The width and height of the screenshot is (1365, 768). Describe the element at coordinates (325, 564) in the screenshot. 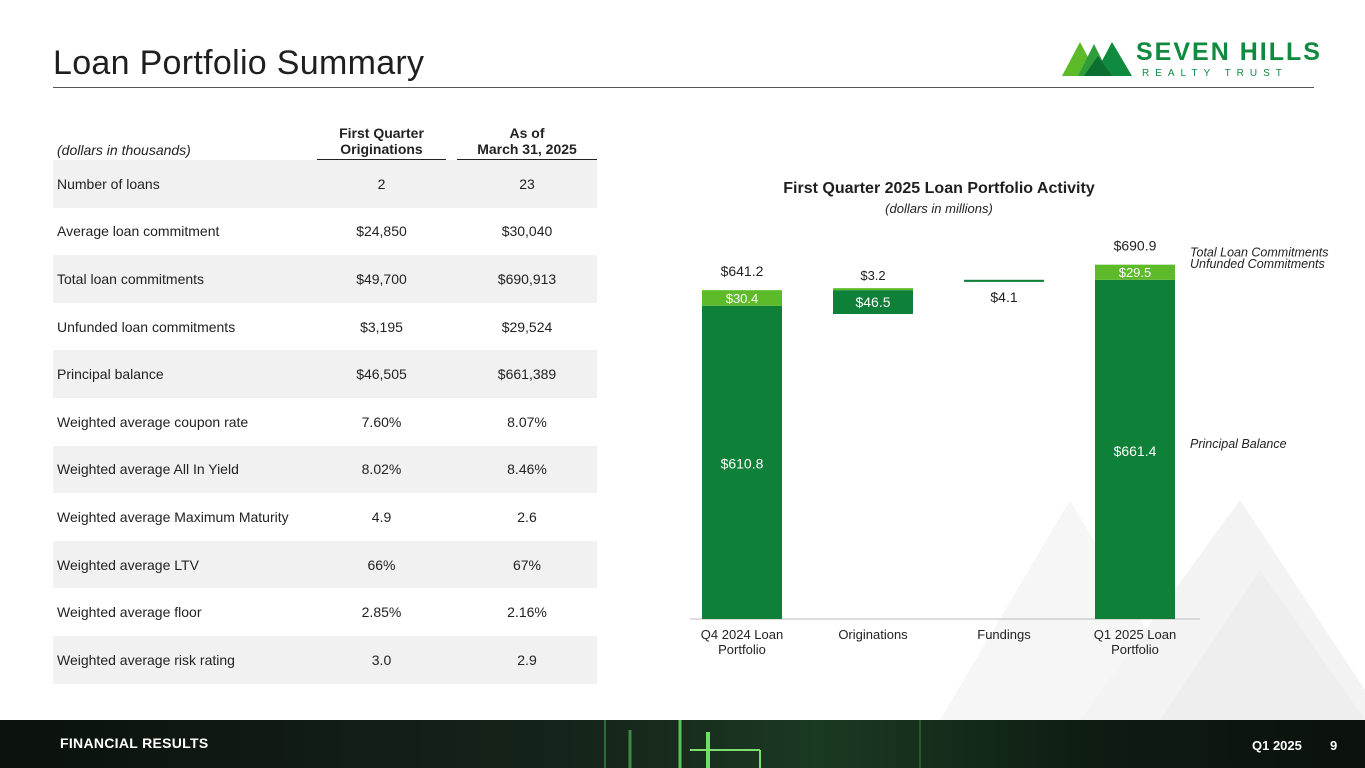

I see `table-row: Weighted average LTV 66% 67%` at that location.